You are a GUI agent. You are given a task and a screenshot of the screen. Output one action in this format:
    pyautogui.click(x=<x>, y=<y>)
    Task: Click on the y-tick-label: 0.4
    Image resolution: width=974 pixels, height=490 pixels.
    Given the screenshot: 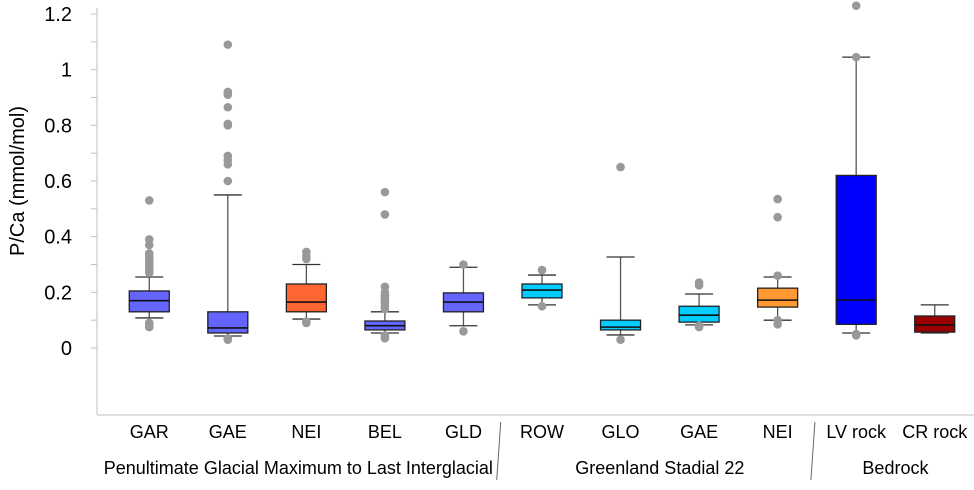 What is the action you would take?
    pyautogui.click(x=58, y=238)
    